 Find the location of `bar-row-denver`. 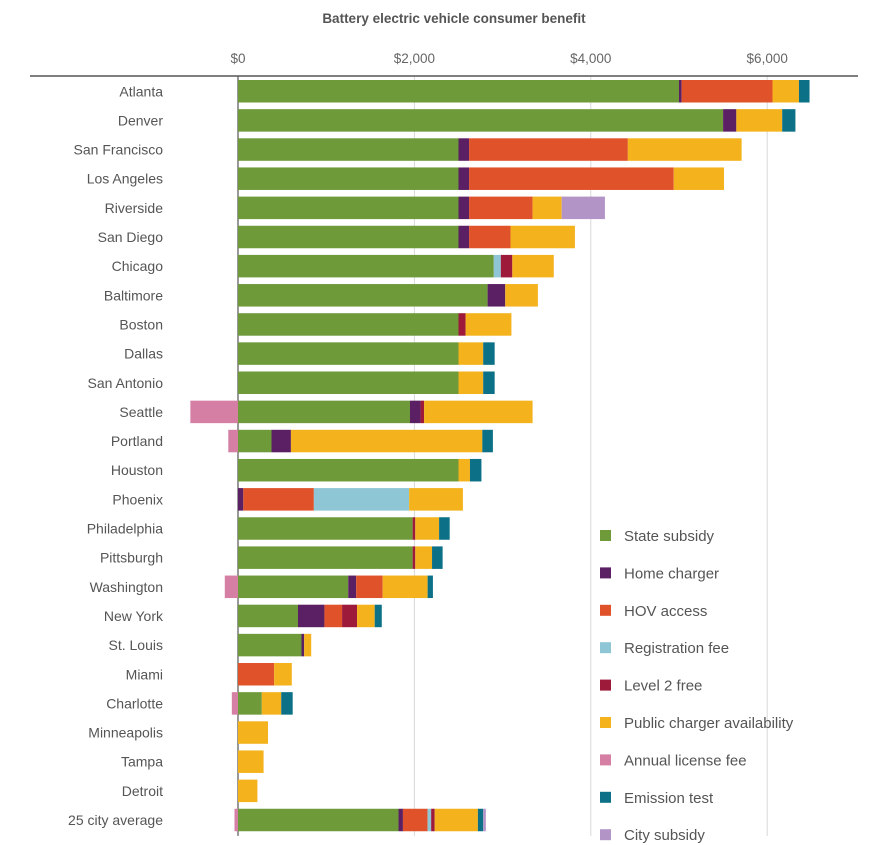

bar-row-denver is located at coordinates (517, 120).